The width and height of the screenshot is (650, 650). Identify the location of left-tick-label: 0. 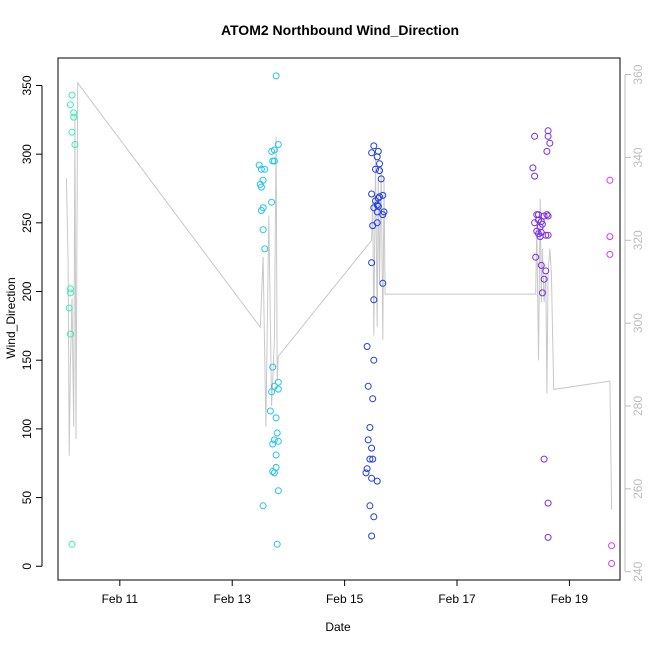
(27, 566).